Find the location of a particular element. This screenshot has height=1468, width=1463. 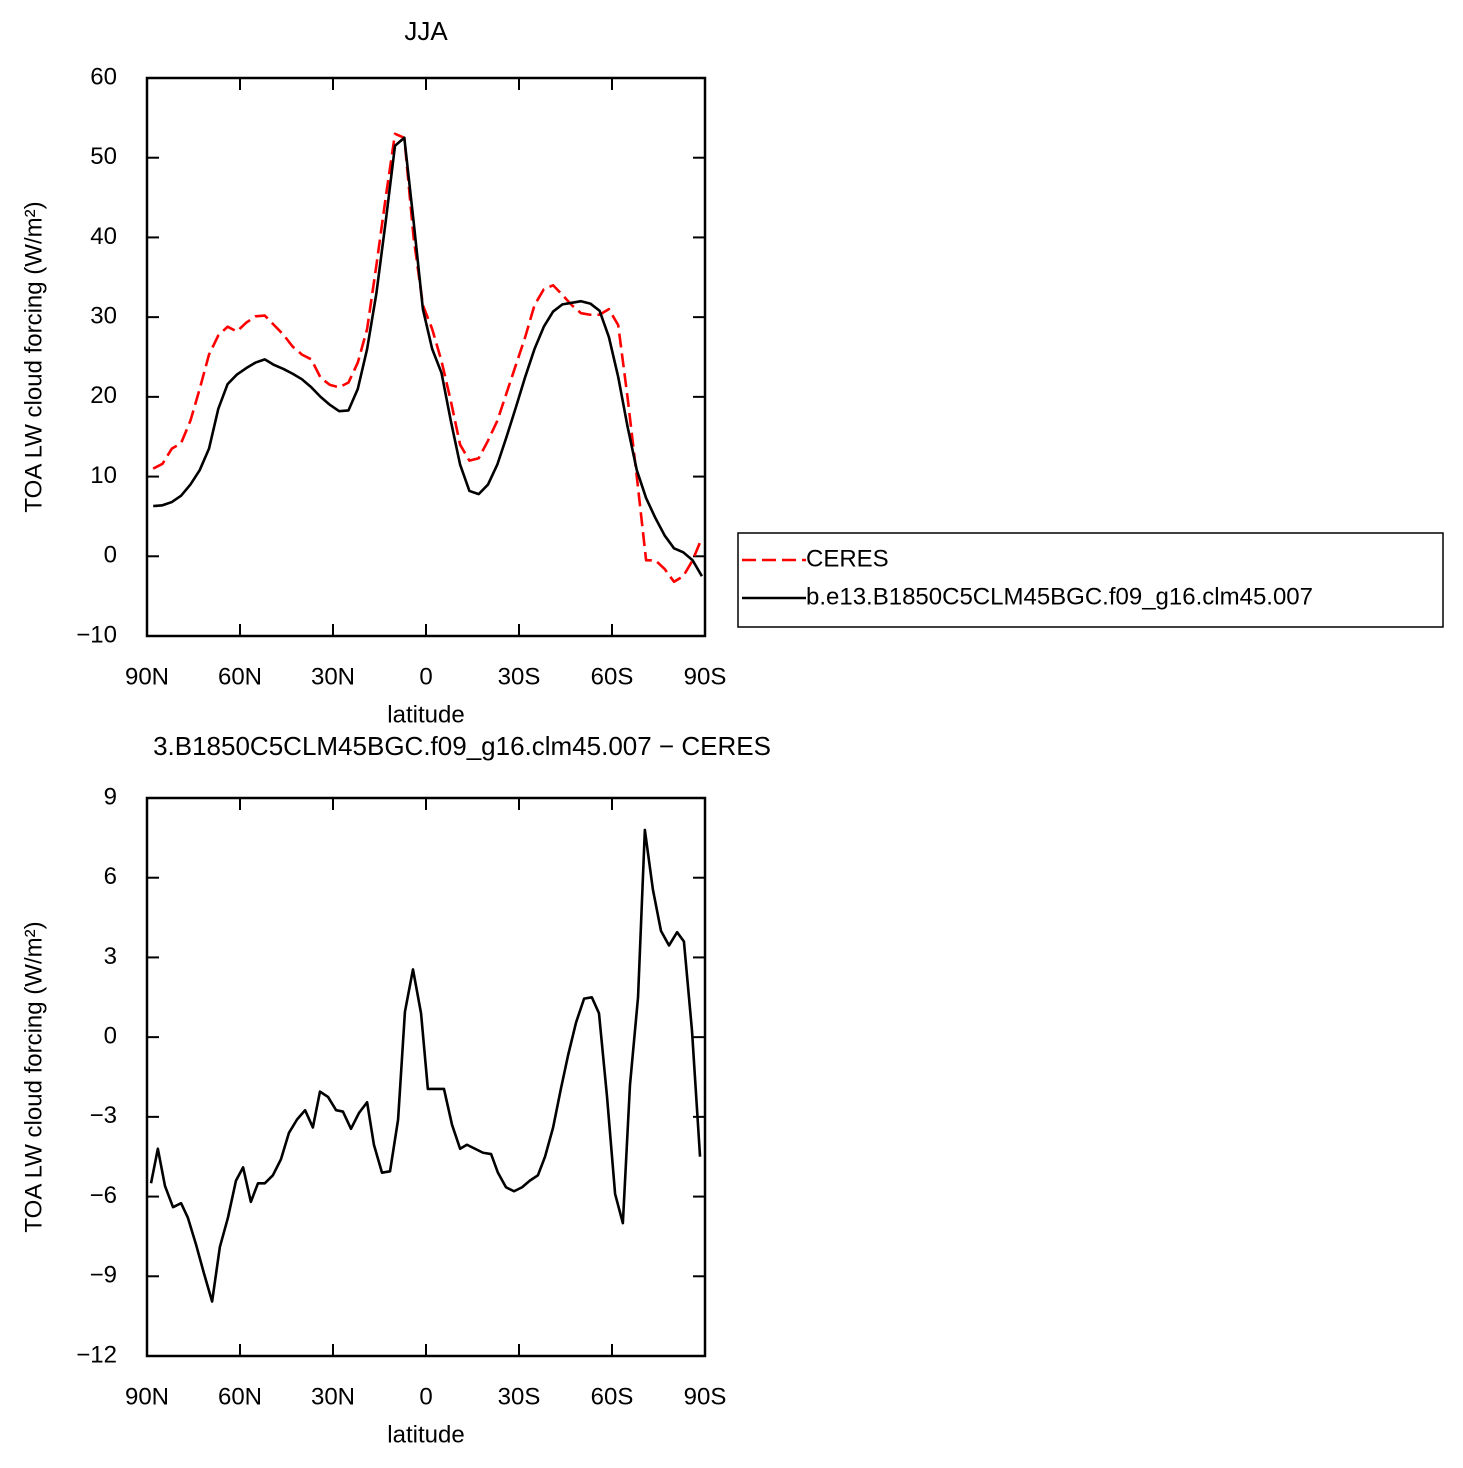

y-tick-label: 9 is located at coordinates (110, 796).